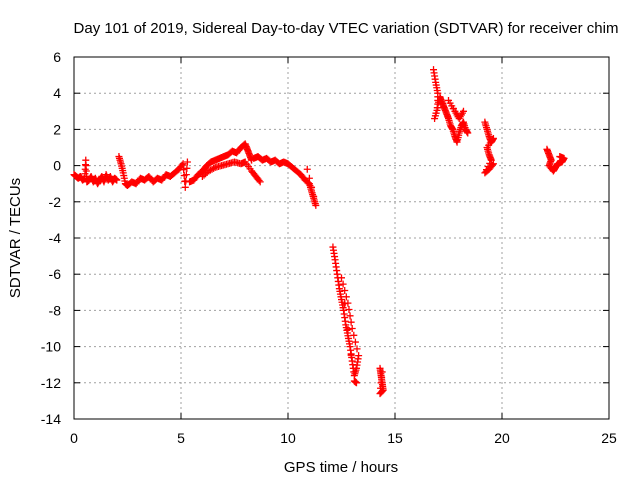  Describe the element at coordinates (57, 129) in the screenshot. I see `y-tick-label: 2` at that location.